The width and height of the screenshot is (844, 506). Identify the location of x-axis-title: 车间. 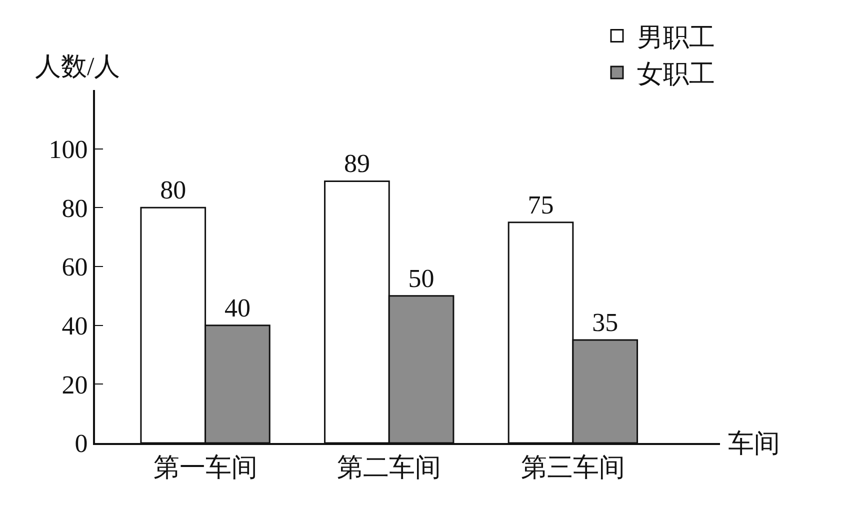
(754, 443).